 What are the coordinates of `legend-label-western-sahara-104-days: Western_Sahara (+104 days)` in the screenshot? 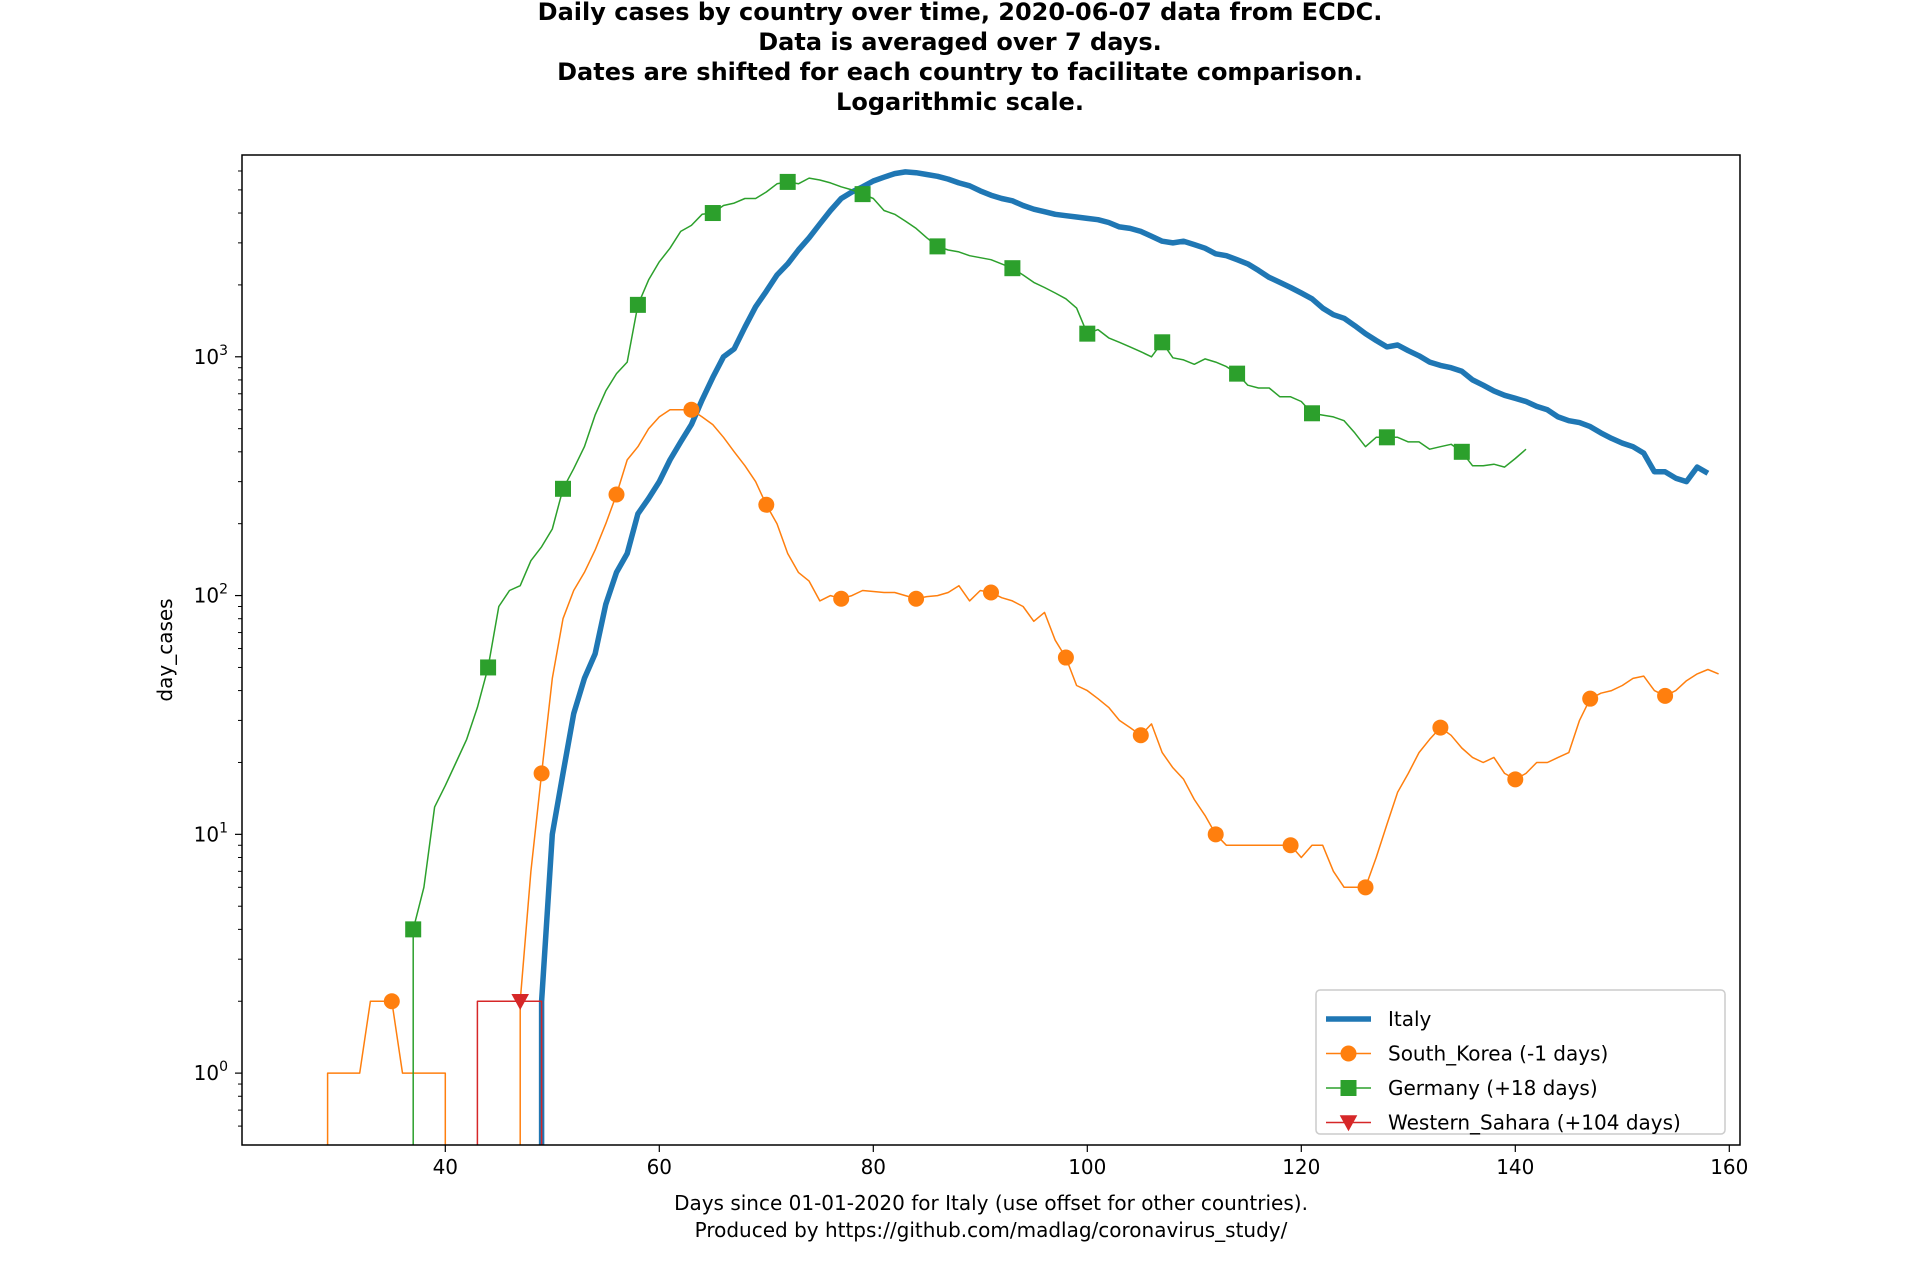 It's located at (1534, 1123).